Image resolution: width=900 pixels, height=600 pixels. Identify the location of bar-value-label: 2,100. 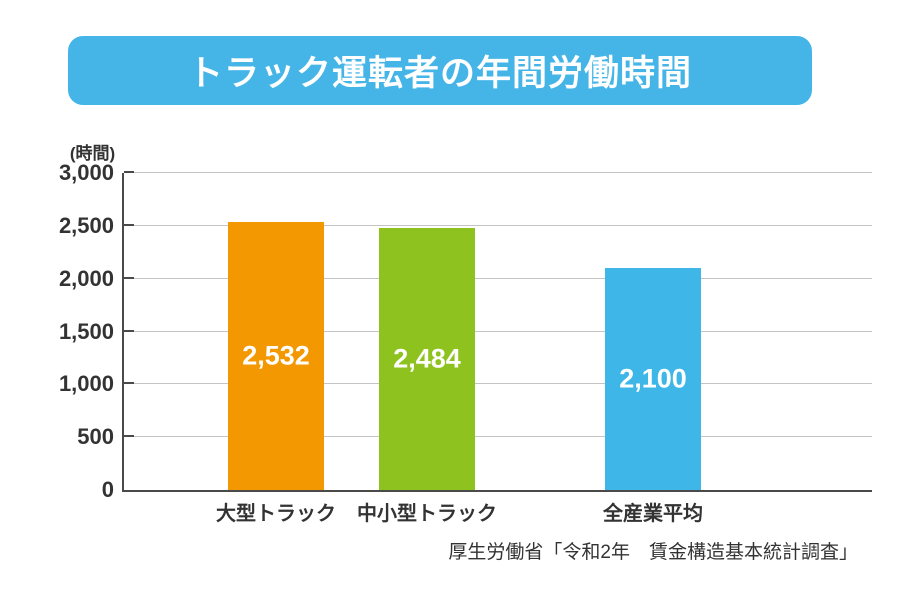
(653, 378).